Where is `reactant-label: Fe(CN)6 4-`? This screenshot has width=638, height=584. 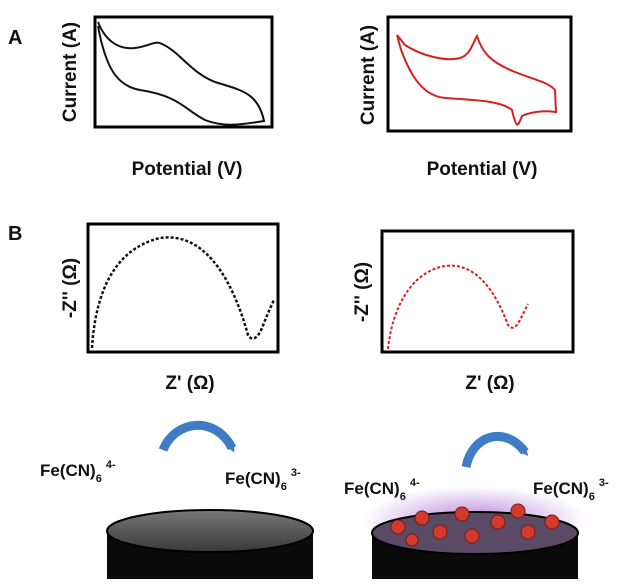
reactant-label: Fe(CN)6 4- is located at coordinates (78, 472).